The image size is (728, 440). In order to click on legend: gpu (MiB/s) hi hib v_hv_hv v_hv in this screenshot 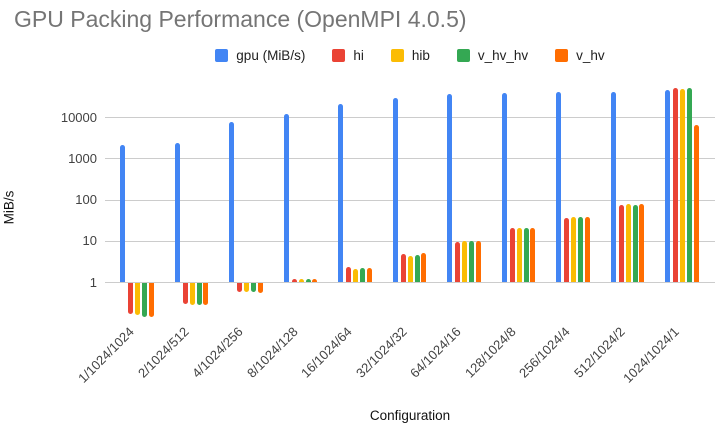, I will do `click(410, 55)`.